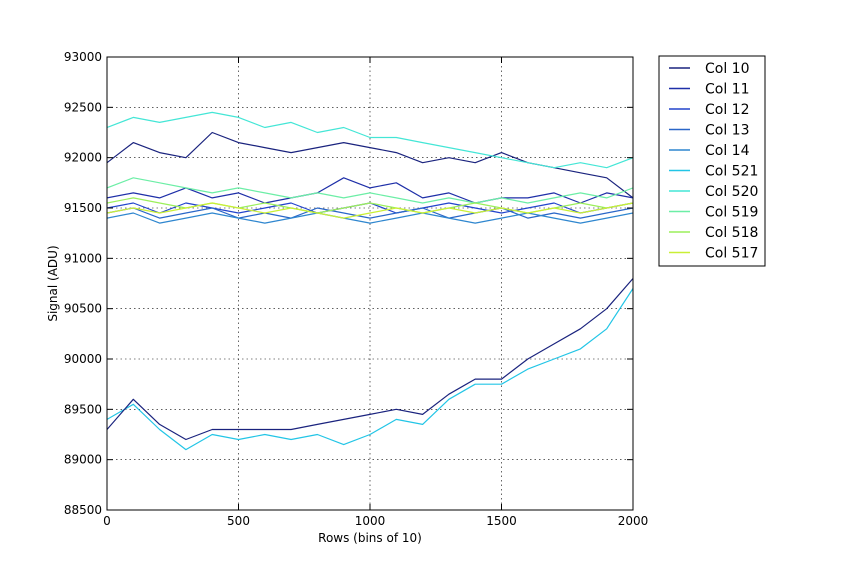 This screenshot has height=567, width=850. Describe the element at coordinates (370, 538) in the screenshot. I see `x-axis-label: Rows (bins of 10)` at that location.